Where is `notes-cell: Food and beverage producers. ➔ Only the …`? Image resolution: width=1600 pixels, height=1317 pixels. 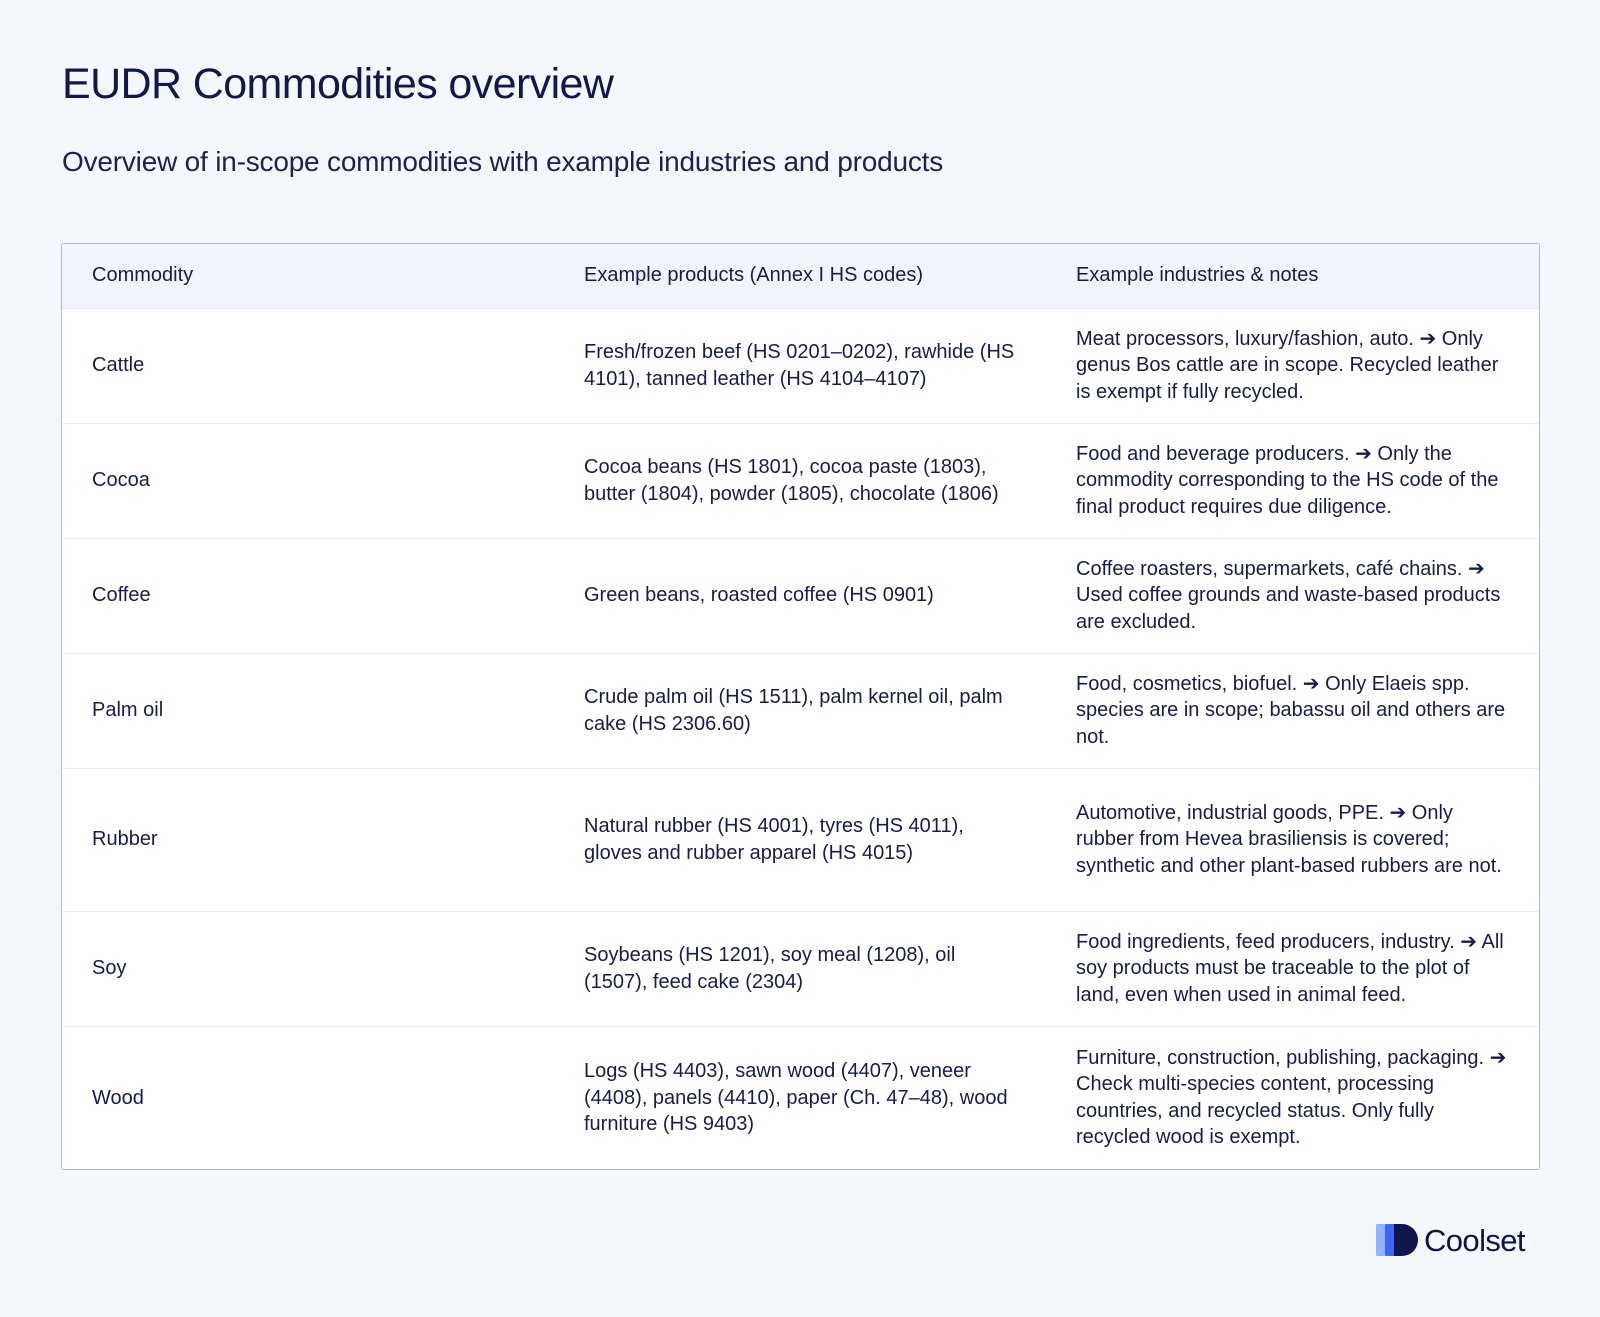
notes-cell: Food and beverage producers. ➔ Only the … is located at coordinates (1292, 481).